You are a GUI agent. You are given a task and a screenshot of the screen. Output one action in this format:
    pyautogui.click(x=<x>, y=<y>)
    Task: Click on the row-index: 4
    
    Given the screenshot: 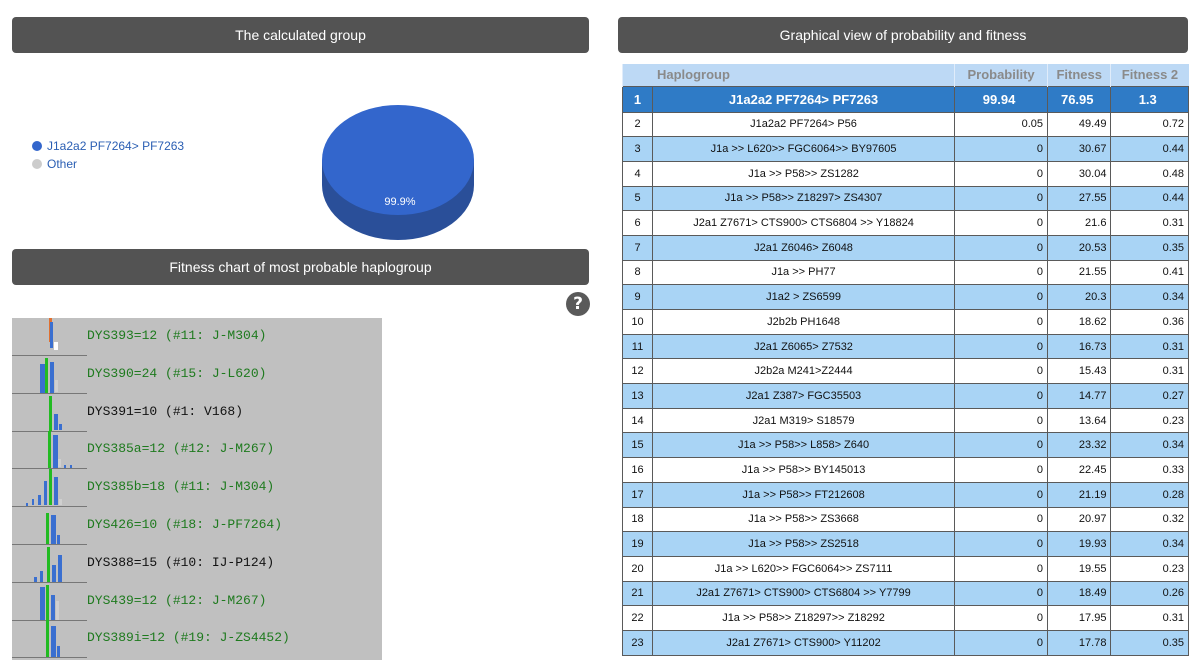 What is the action you would take?
    pyautogui.click(x=637, y=173)
    